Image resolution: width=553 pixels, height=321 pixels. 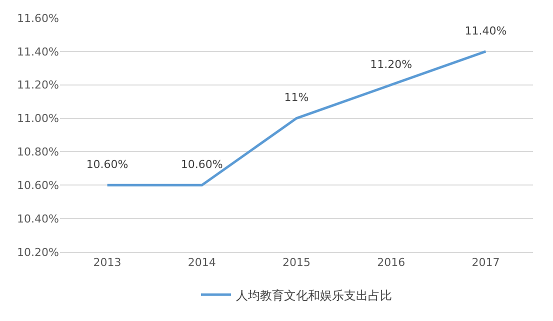 What do you see at coordinates (296, 263) in the screenshot?
I see `x-tick-label: 2015` at bounding box center [296, 263].